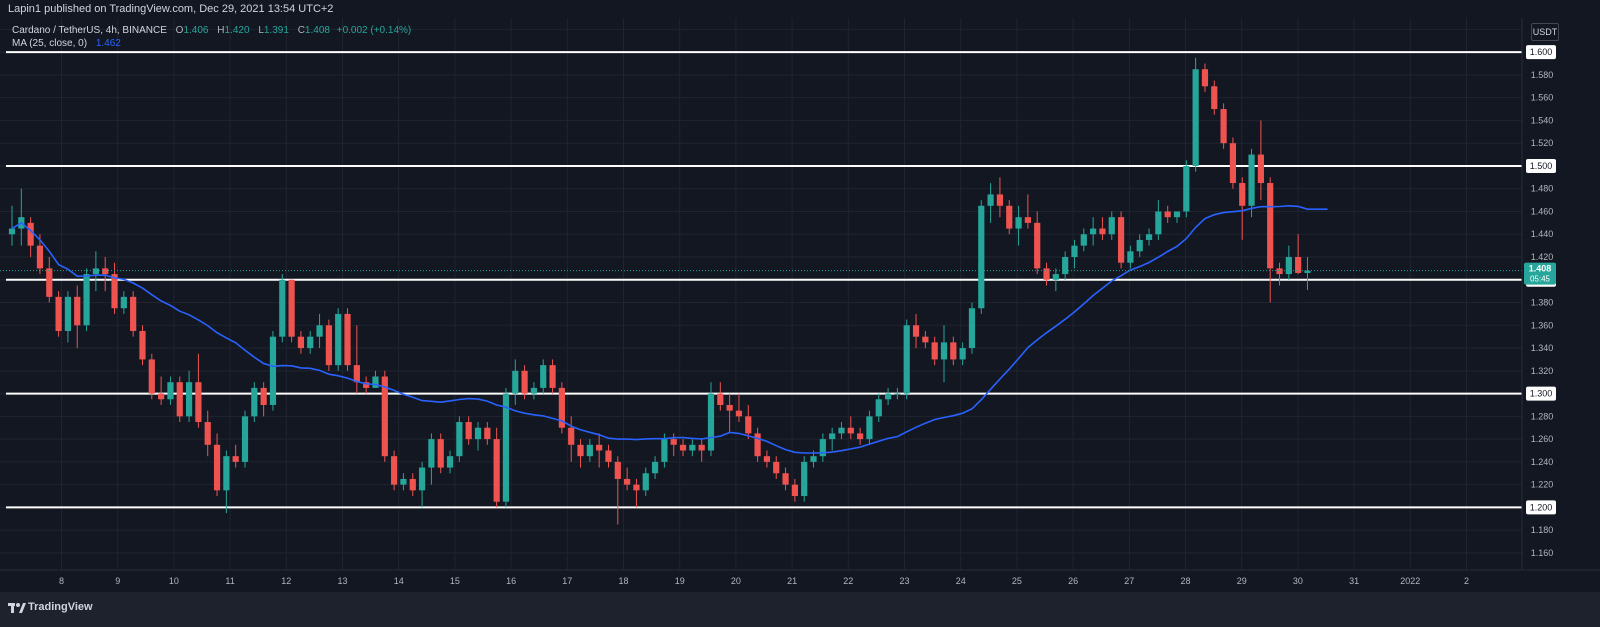  What do you see at coordinates (342, 581) in the screenshot?
I see `time-tick-label: 13` at bounding box center [342, 581].